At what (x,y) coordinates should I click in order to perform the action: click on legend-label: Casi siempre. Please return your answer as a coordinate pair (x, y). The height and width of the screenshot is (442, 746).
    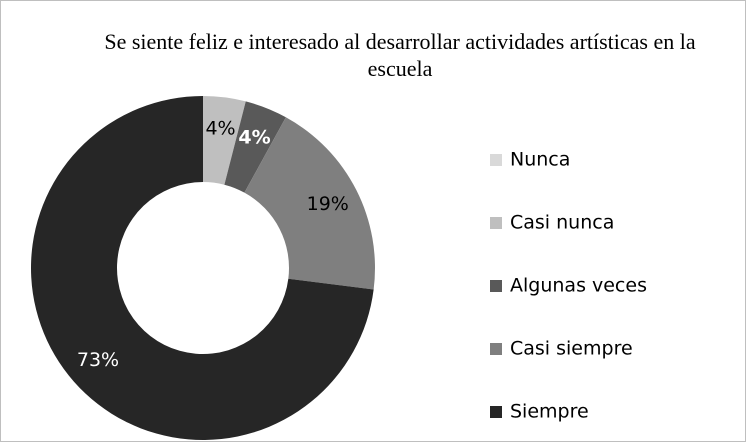
    Looking at the image, I should click on (571, 349).